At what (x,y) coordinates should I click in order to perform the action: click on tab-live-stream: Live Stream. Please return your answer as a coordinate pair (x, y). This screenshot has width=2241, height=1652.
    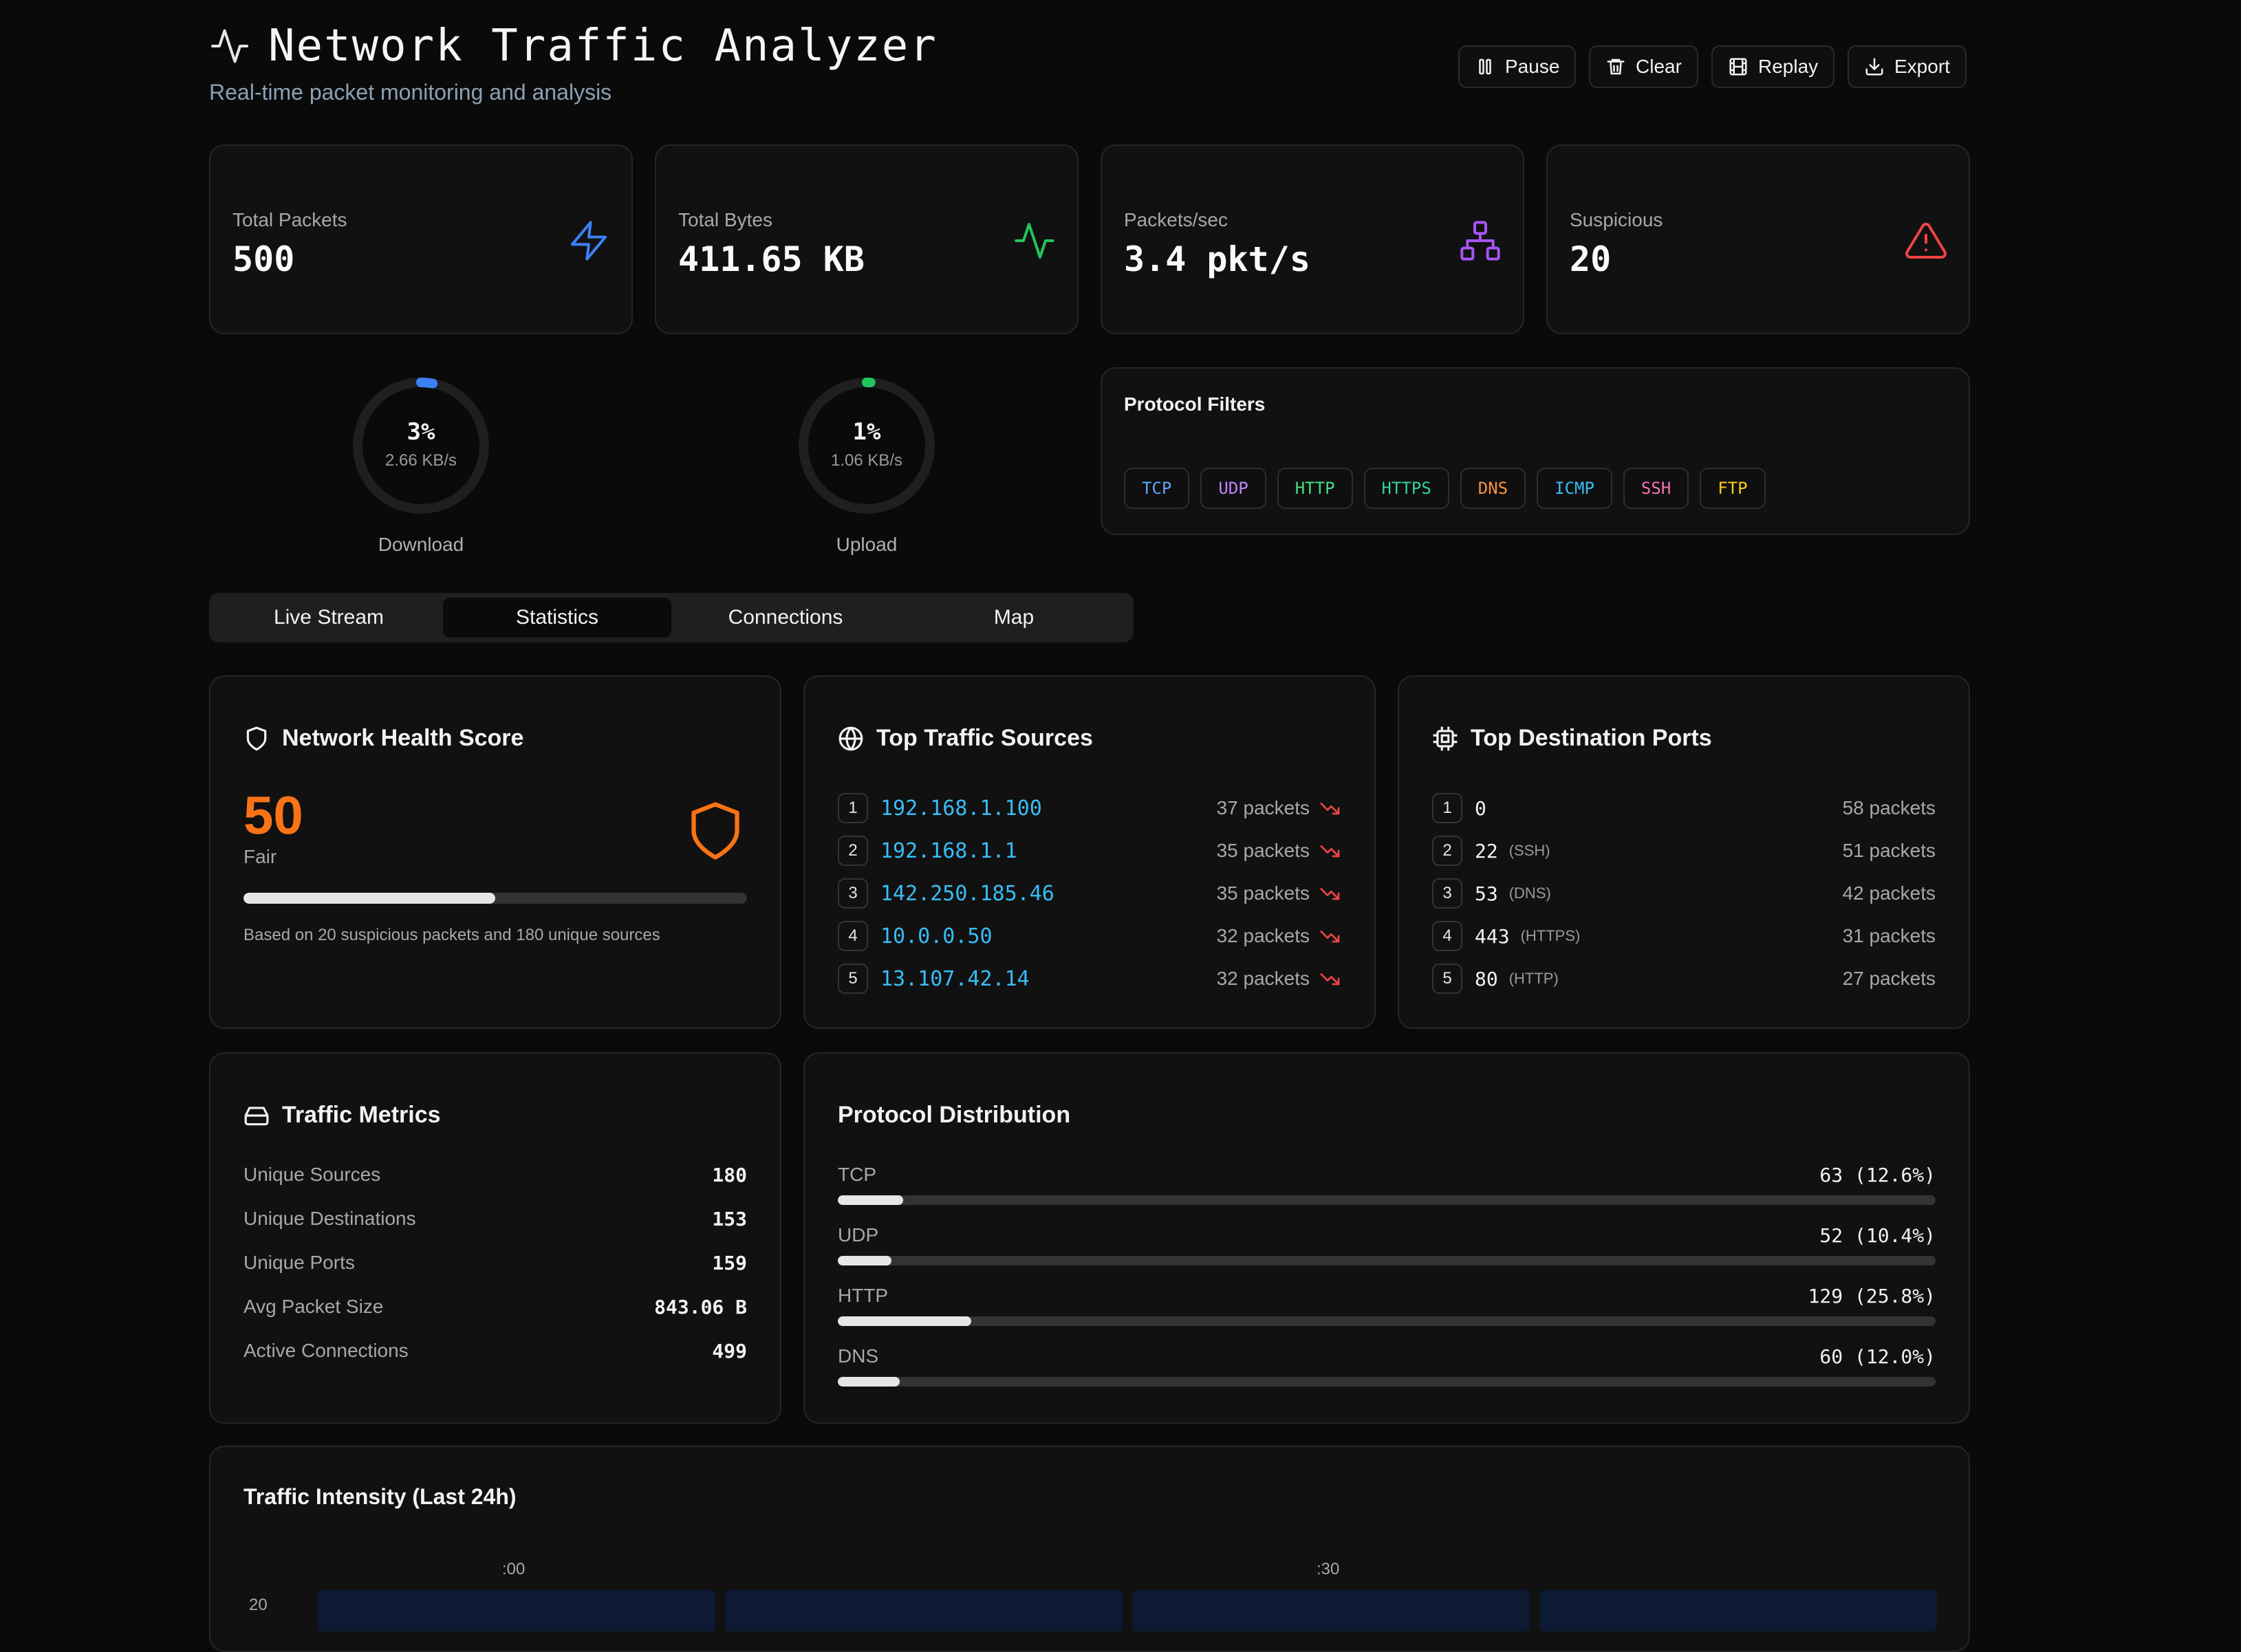
    Looking at the image, I should click on (329, 617).